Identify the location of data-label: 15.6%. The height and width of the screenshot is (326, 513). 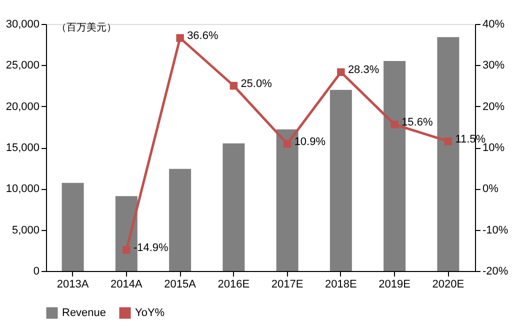
(417, 122).